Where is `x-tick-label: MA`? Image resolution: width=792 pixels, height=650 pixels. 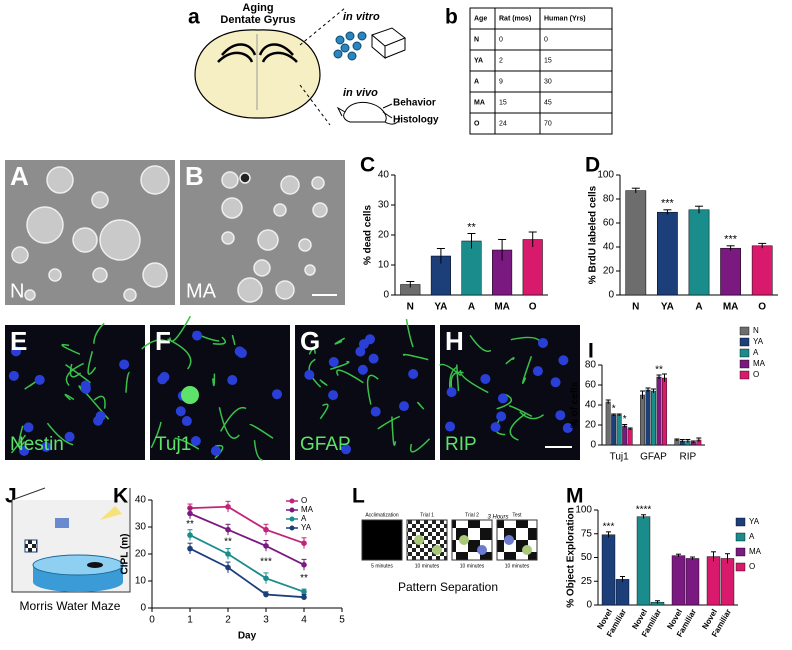 x-tick-label: MA is located at coordinates (731, 307).